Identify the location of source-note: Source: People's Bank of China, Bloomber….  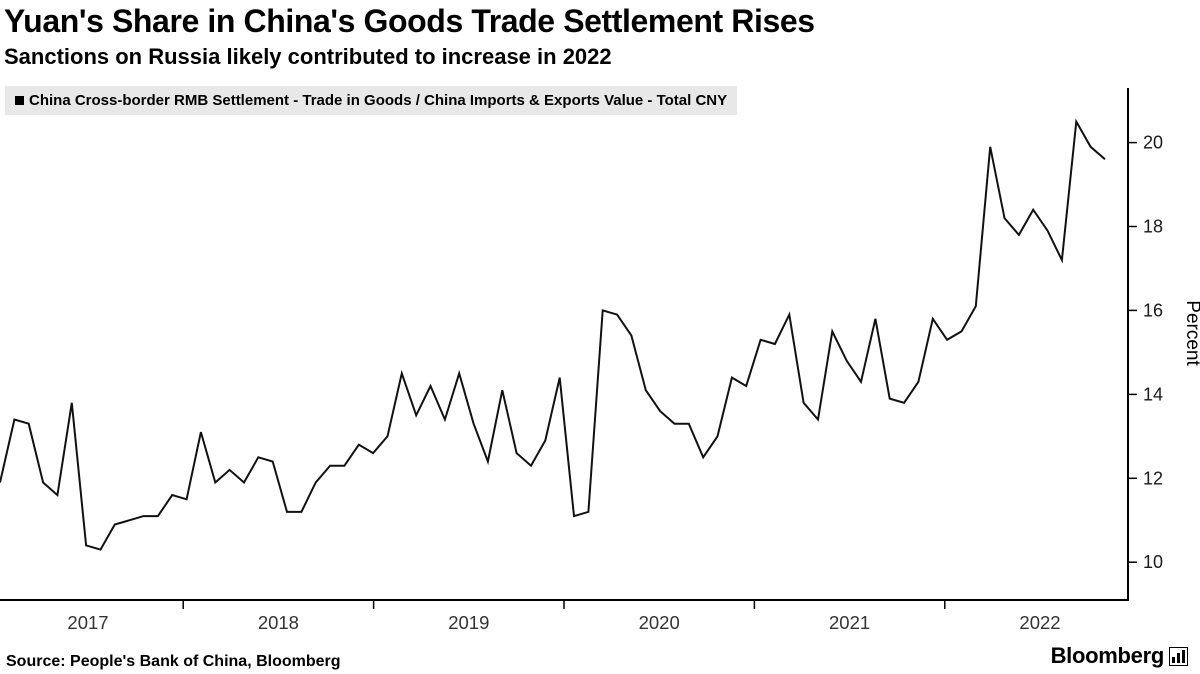
(173, 661).